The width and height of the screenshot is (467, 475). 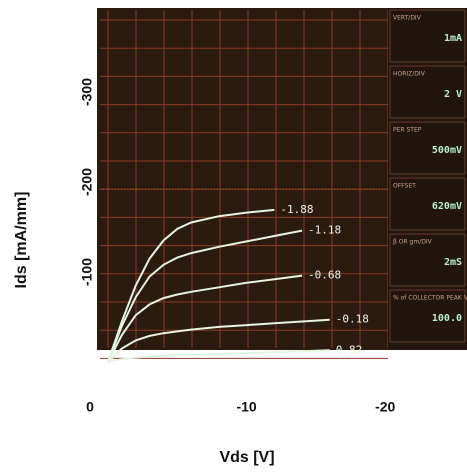 What do you see at coordinates (21, 240) in the screenshot?
I see `y-axis-label: Ids [mA/mm]` at bounding box center [21, 240].